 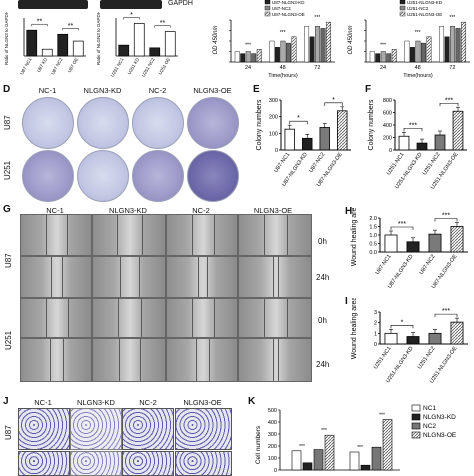 What do you see at coordinates (373, 219) in the screenshot?
I see `y-tick-label: 2.0` at bounding box center [373, 219].